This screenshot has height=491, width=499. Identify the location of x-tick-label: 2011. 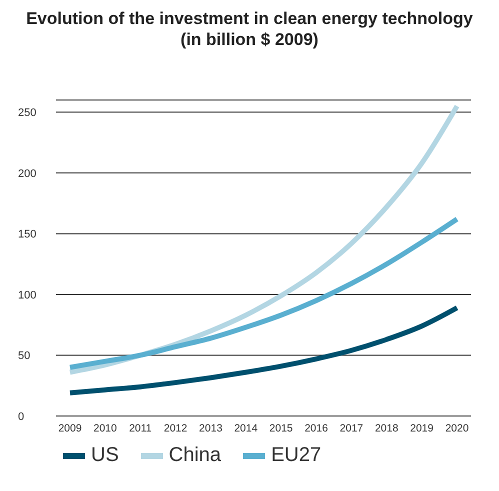
(140, 428).